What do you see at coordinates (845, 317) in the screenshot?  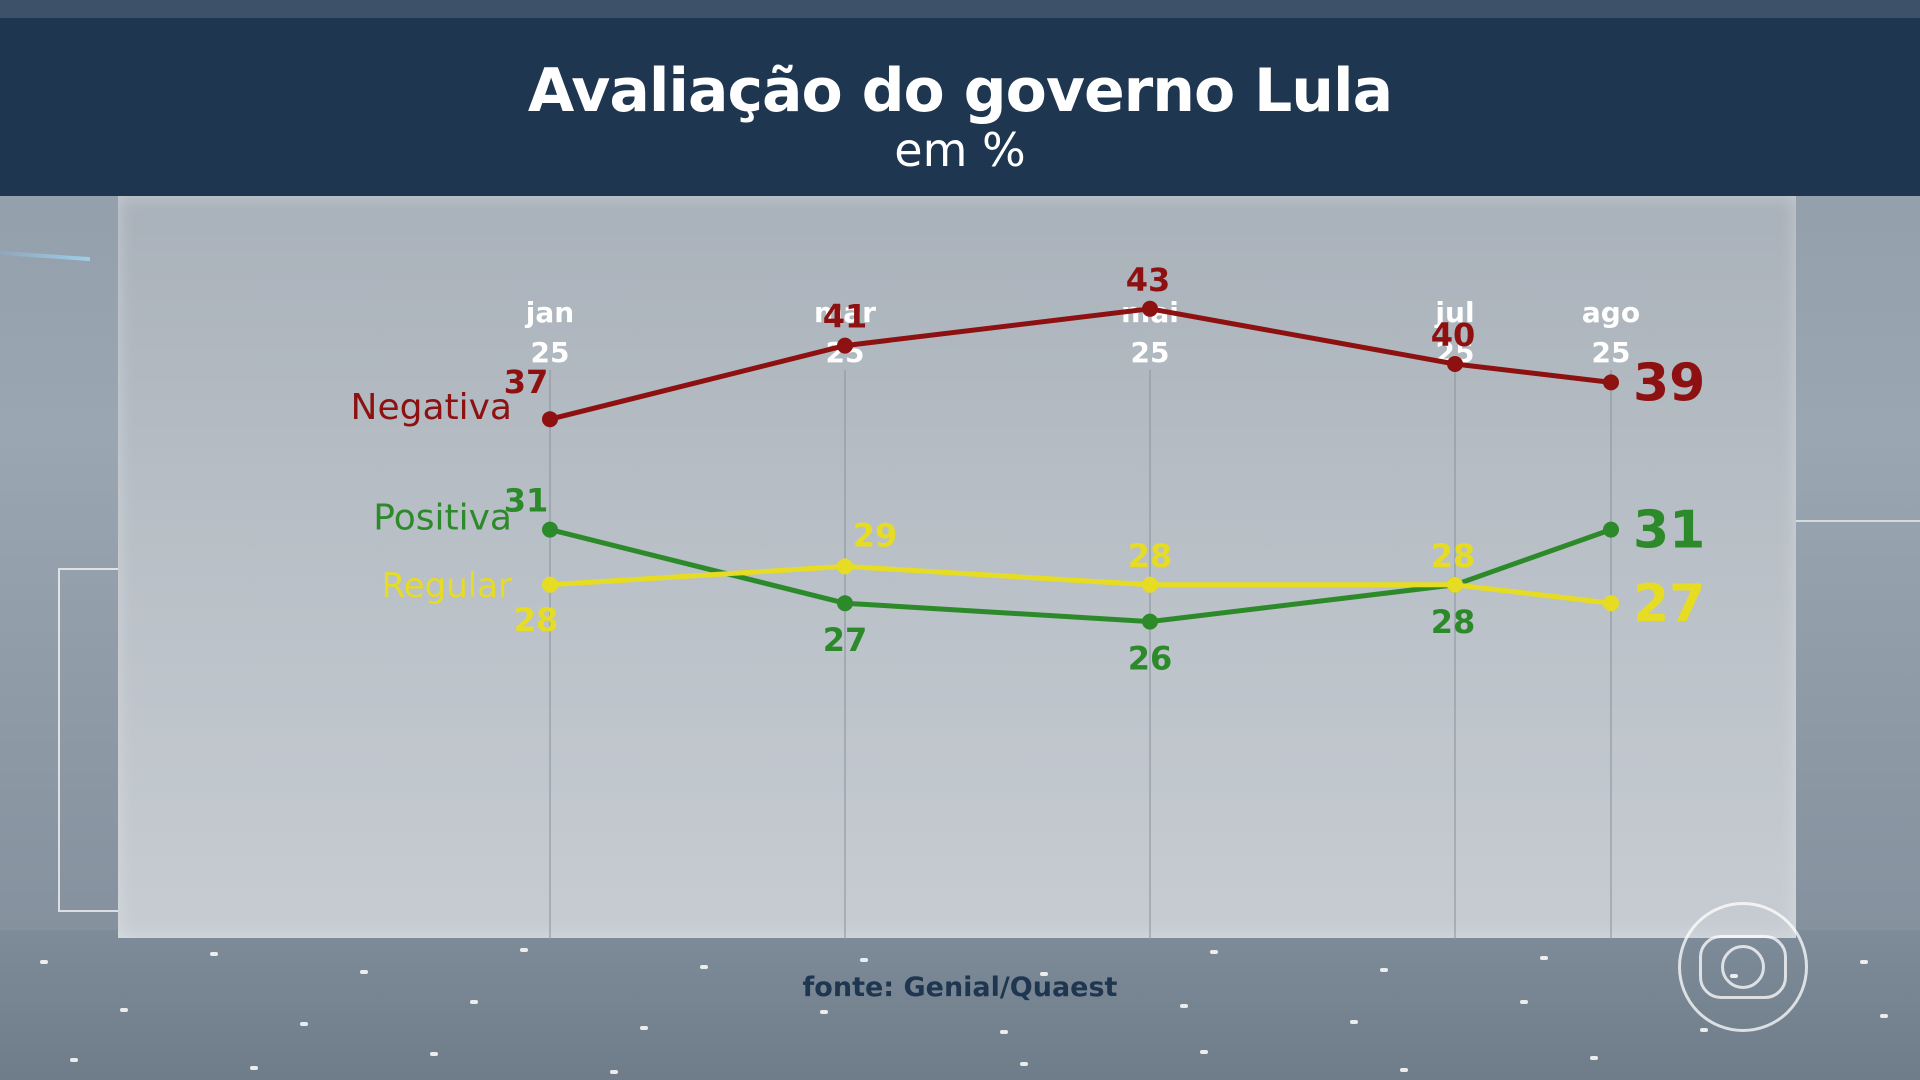 I see `data-label-negativa-mar: 41` at bounding box center [845, 317].